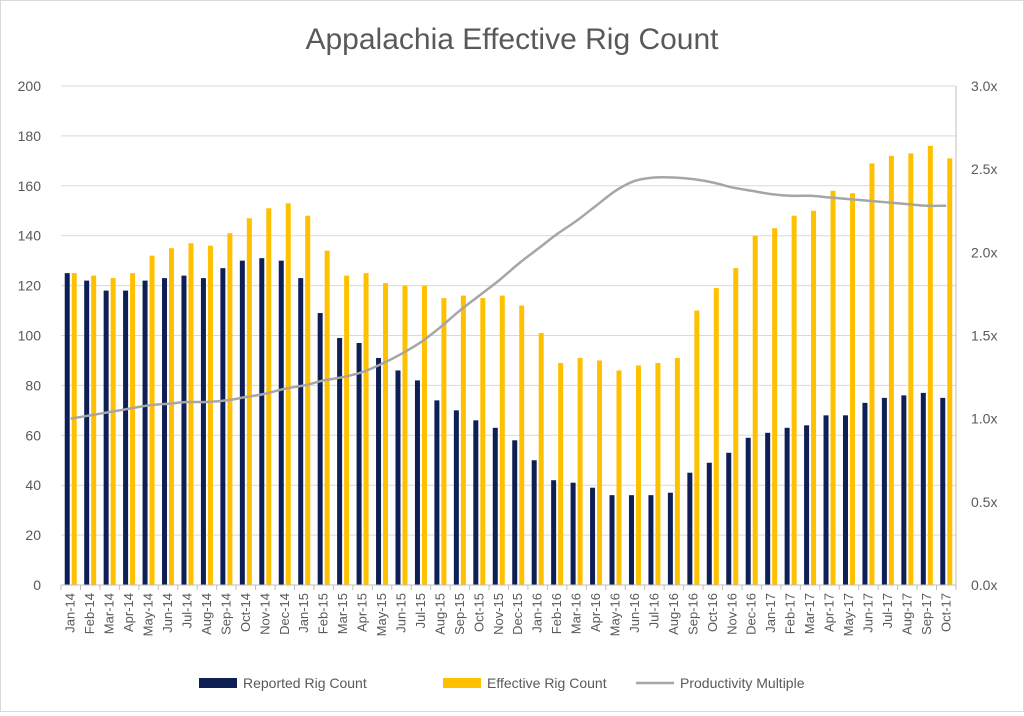  Describe the element at coordinates (400, 613) in the screenshot. I see `x-tick-label: Jun-15` at that location.